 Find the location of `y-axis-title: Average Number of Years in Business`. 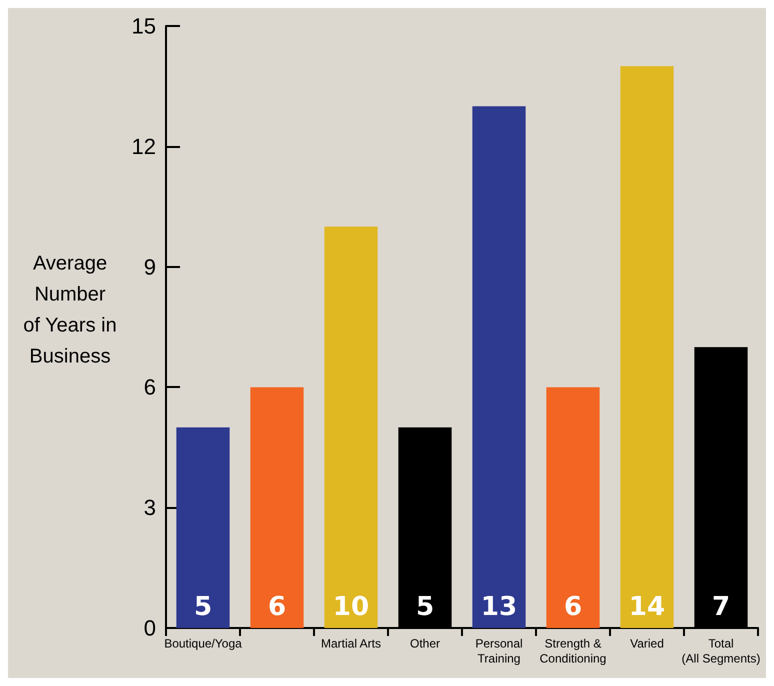

y-axis-title: Average Number of Years in Business is located at coordinates (70, 310).